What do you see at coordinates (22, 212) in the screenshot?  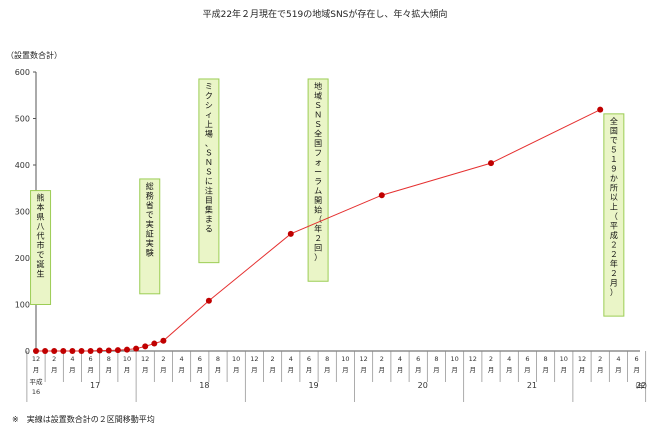 I see `y-tick-label: 300` at bounding box center [22, 212].